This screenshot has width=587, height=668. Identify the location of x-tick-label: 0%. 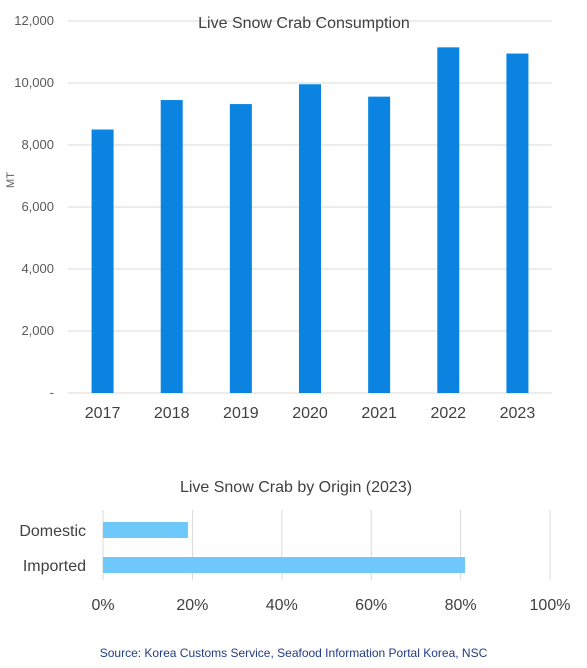
(102, 605).